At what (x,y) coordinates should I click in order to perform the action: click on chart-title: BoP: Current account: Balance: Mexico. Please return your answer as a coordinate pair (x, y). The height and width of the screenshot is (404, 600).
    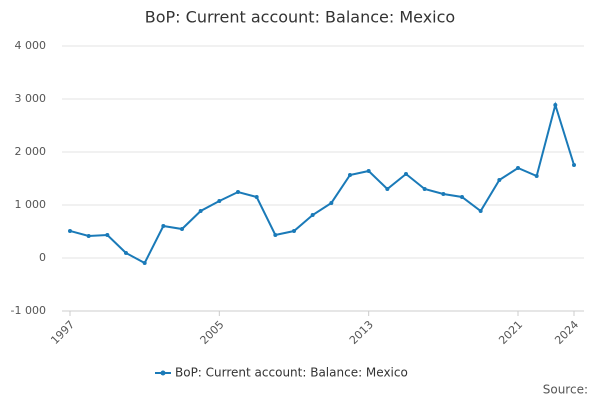
    Looking at the image, I should click on (300, 17).